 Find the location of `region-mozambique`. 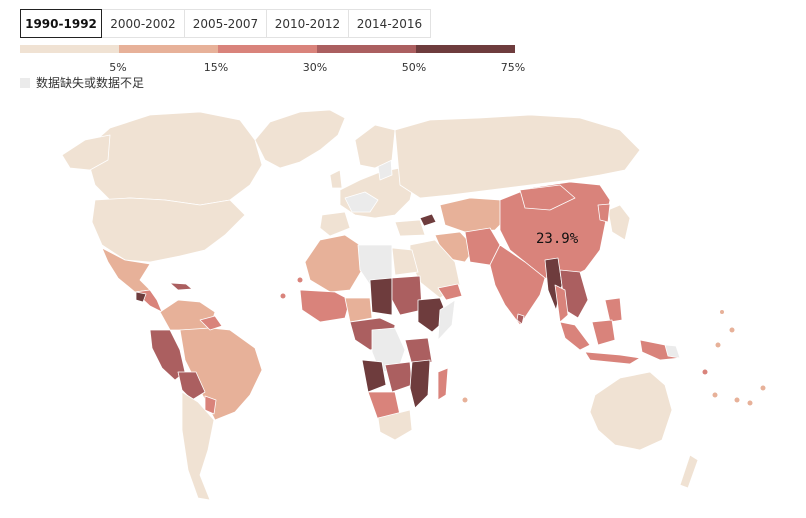

region-mozambique is located at coordinates (420, 384).